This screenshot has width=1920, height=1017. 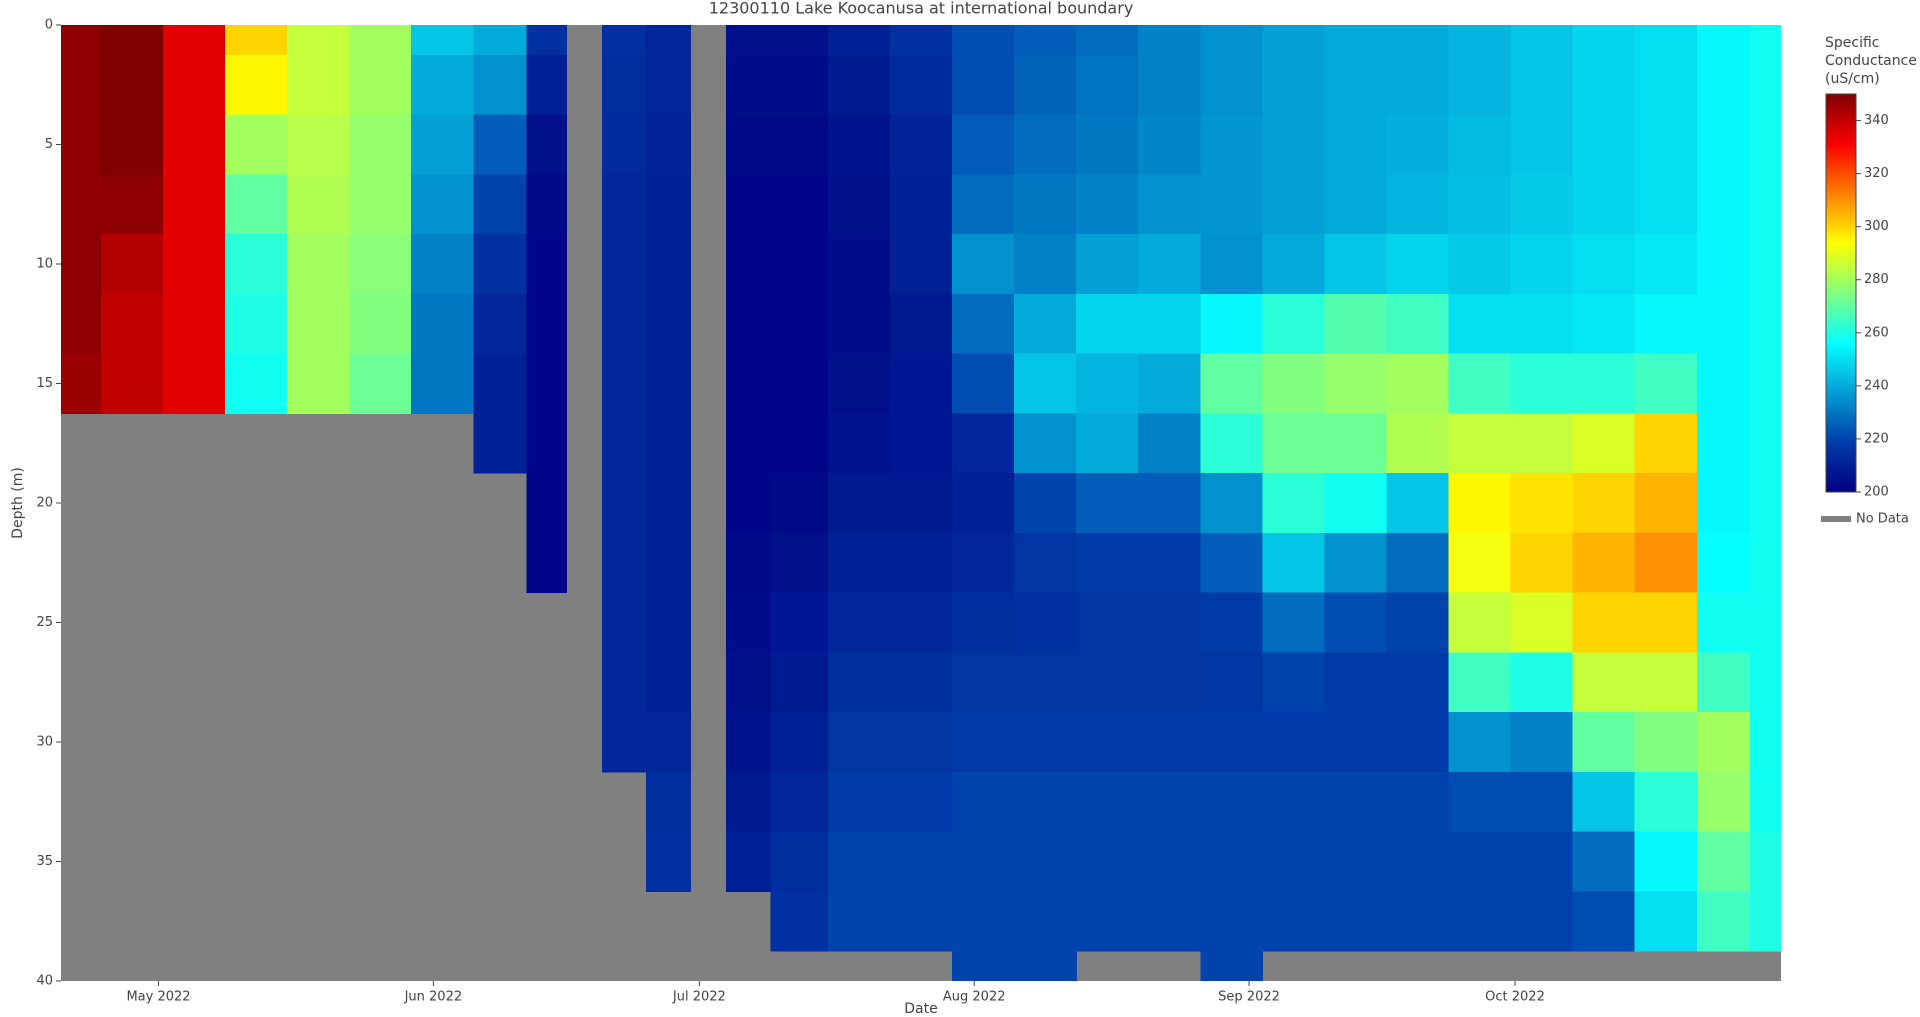 I want to click on x-tick-label: May 2022, so click(x=158, y=997).